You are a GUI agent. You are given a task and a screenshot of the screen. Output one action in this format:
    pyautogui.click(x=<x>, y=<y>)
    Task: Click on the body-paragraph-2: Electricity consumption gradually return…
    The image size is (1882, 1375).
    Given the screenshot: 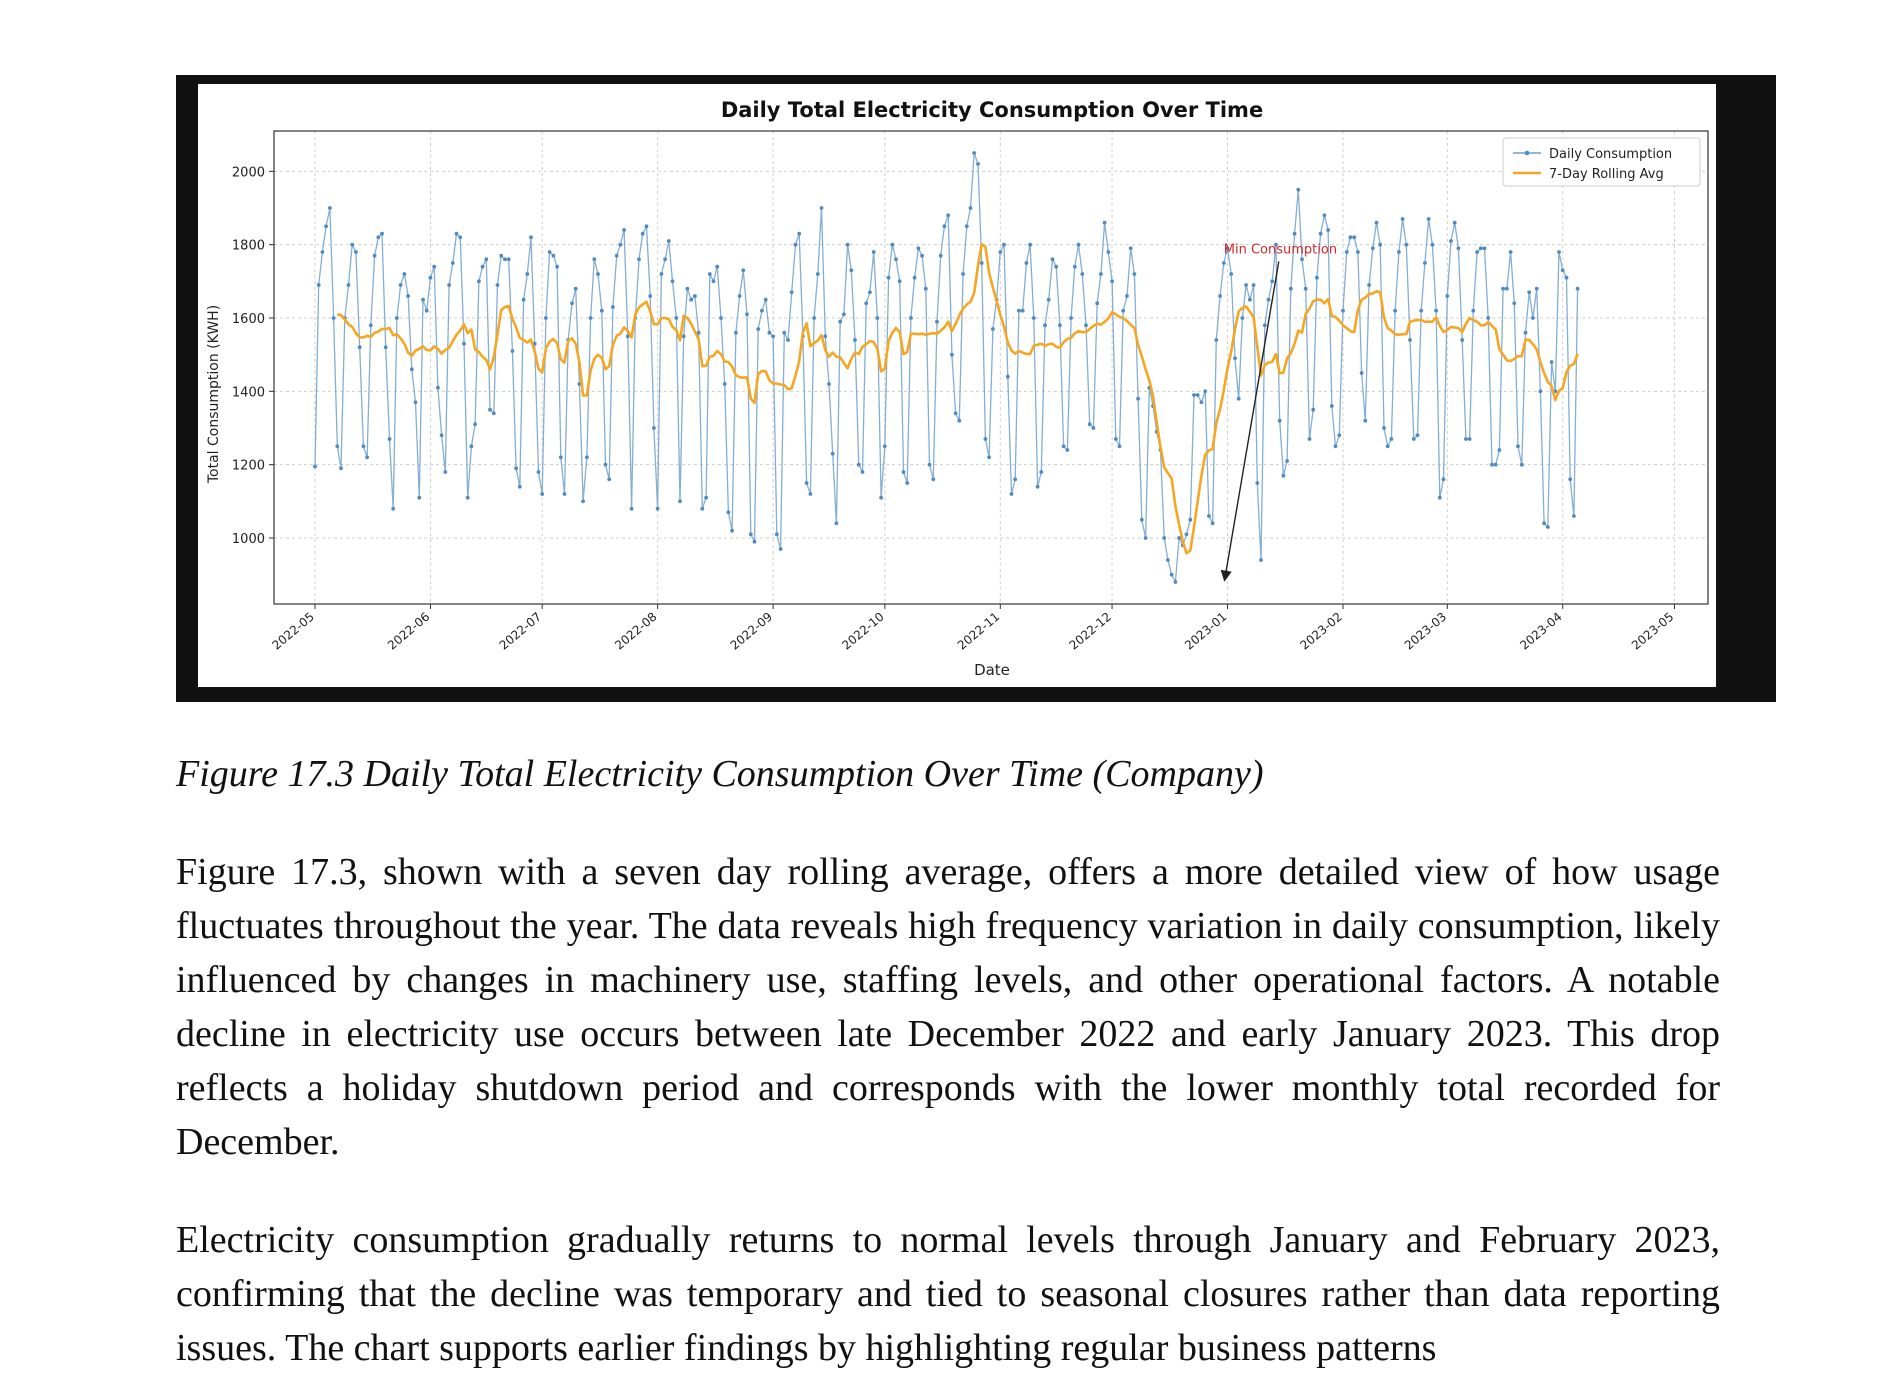 What is the action you would take?
    pyautogui.click(x=948, y=1294)
    